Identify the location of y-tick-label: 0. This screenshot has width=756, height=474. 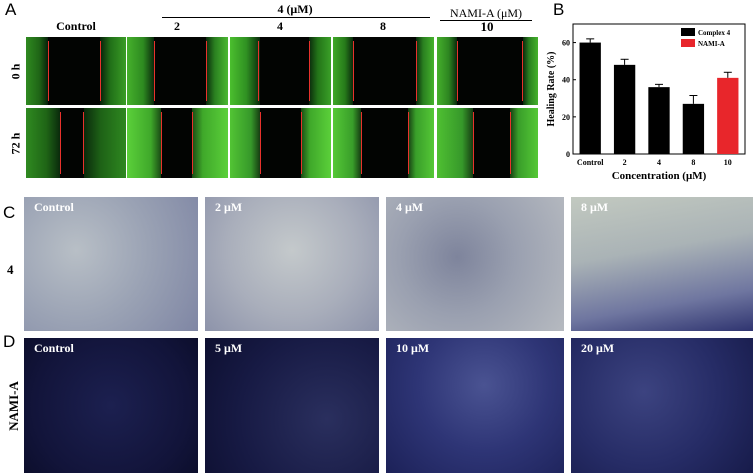
(568, 154).